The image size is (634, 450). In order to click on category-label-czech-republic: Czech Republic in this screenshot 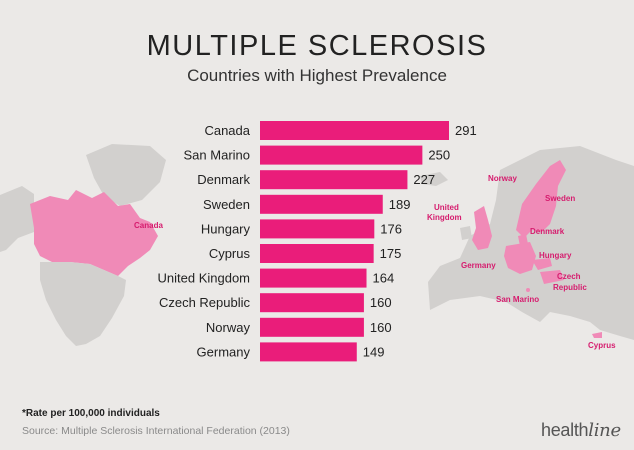, I will do `click(205, 302)`.